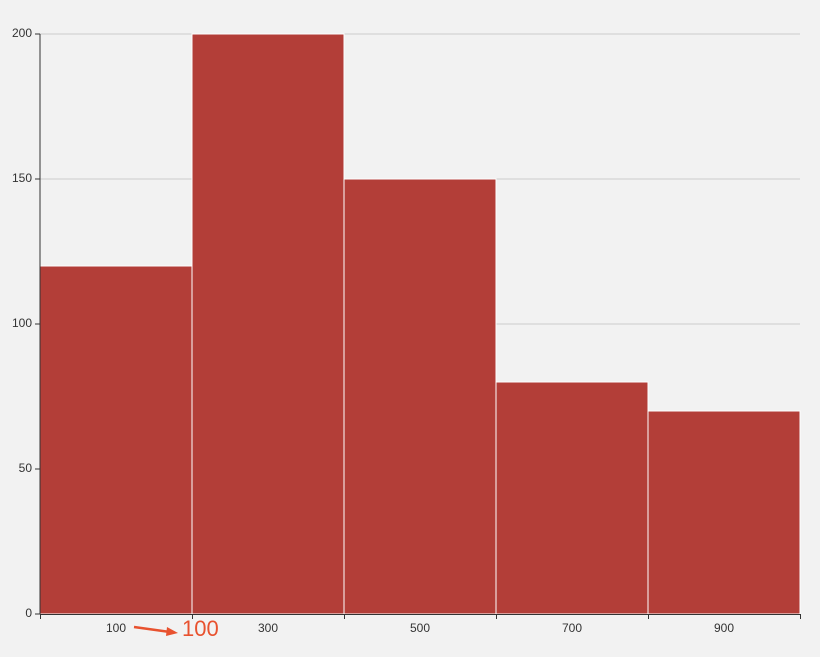  I want to click on x-tick-label: 500, so click(420, 628).